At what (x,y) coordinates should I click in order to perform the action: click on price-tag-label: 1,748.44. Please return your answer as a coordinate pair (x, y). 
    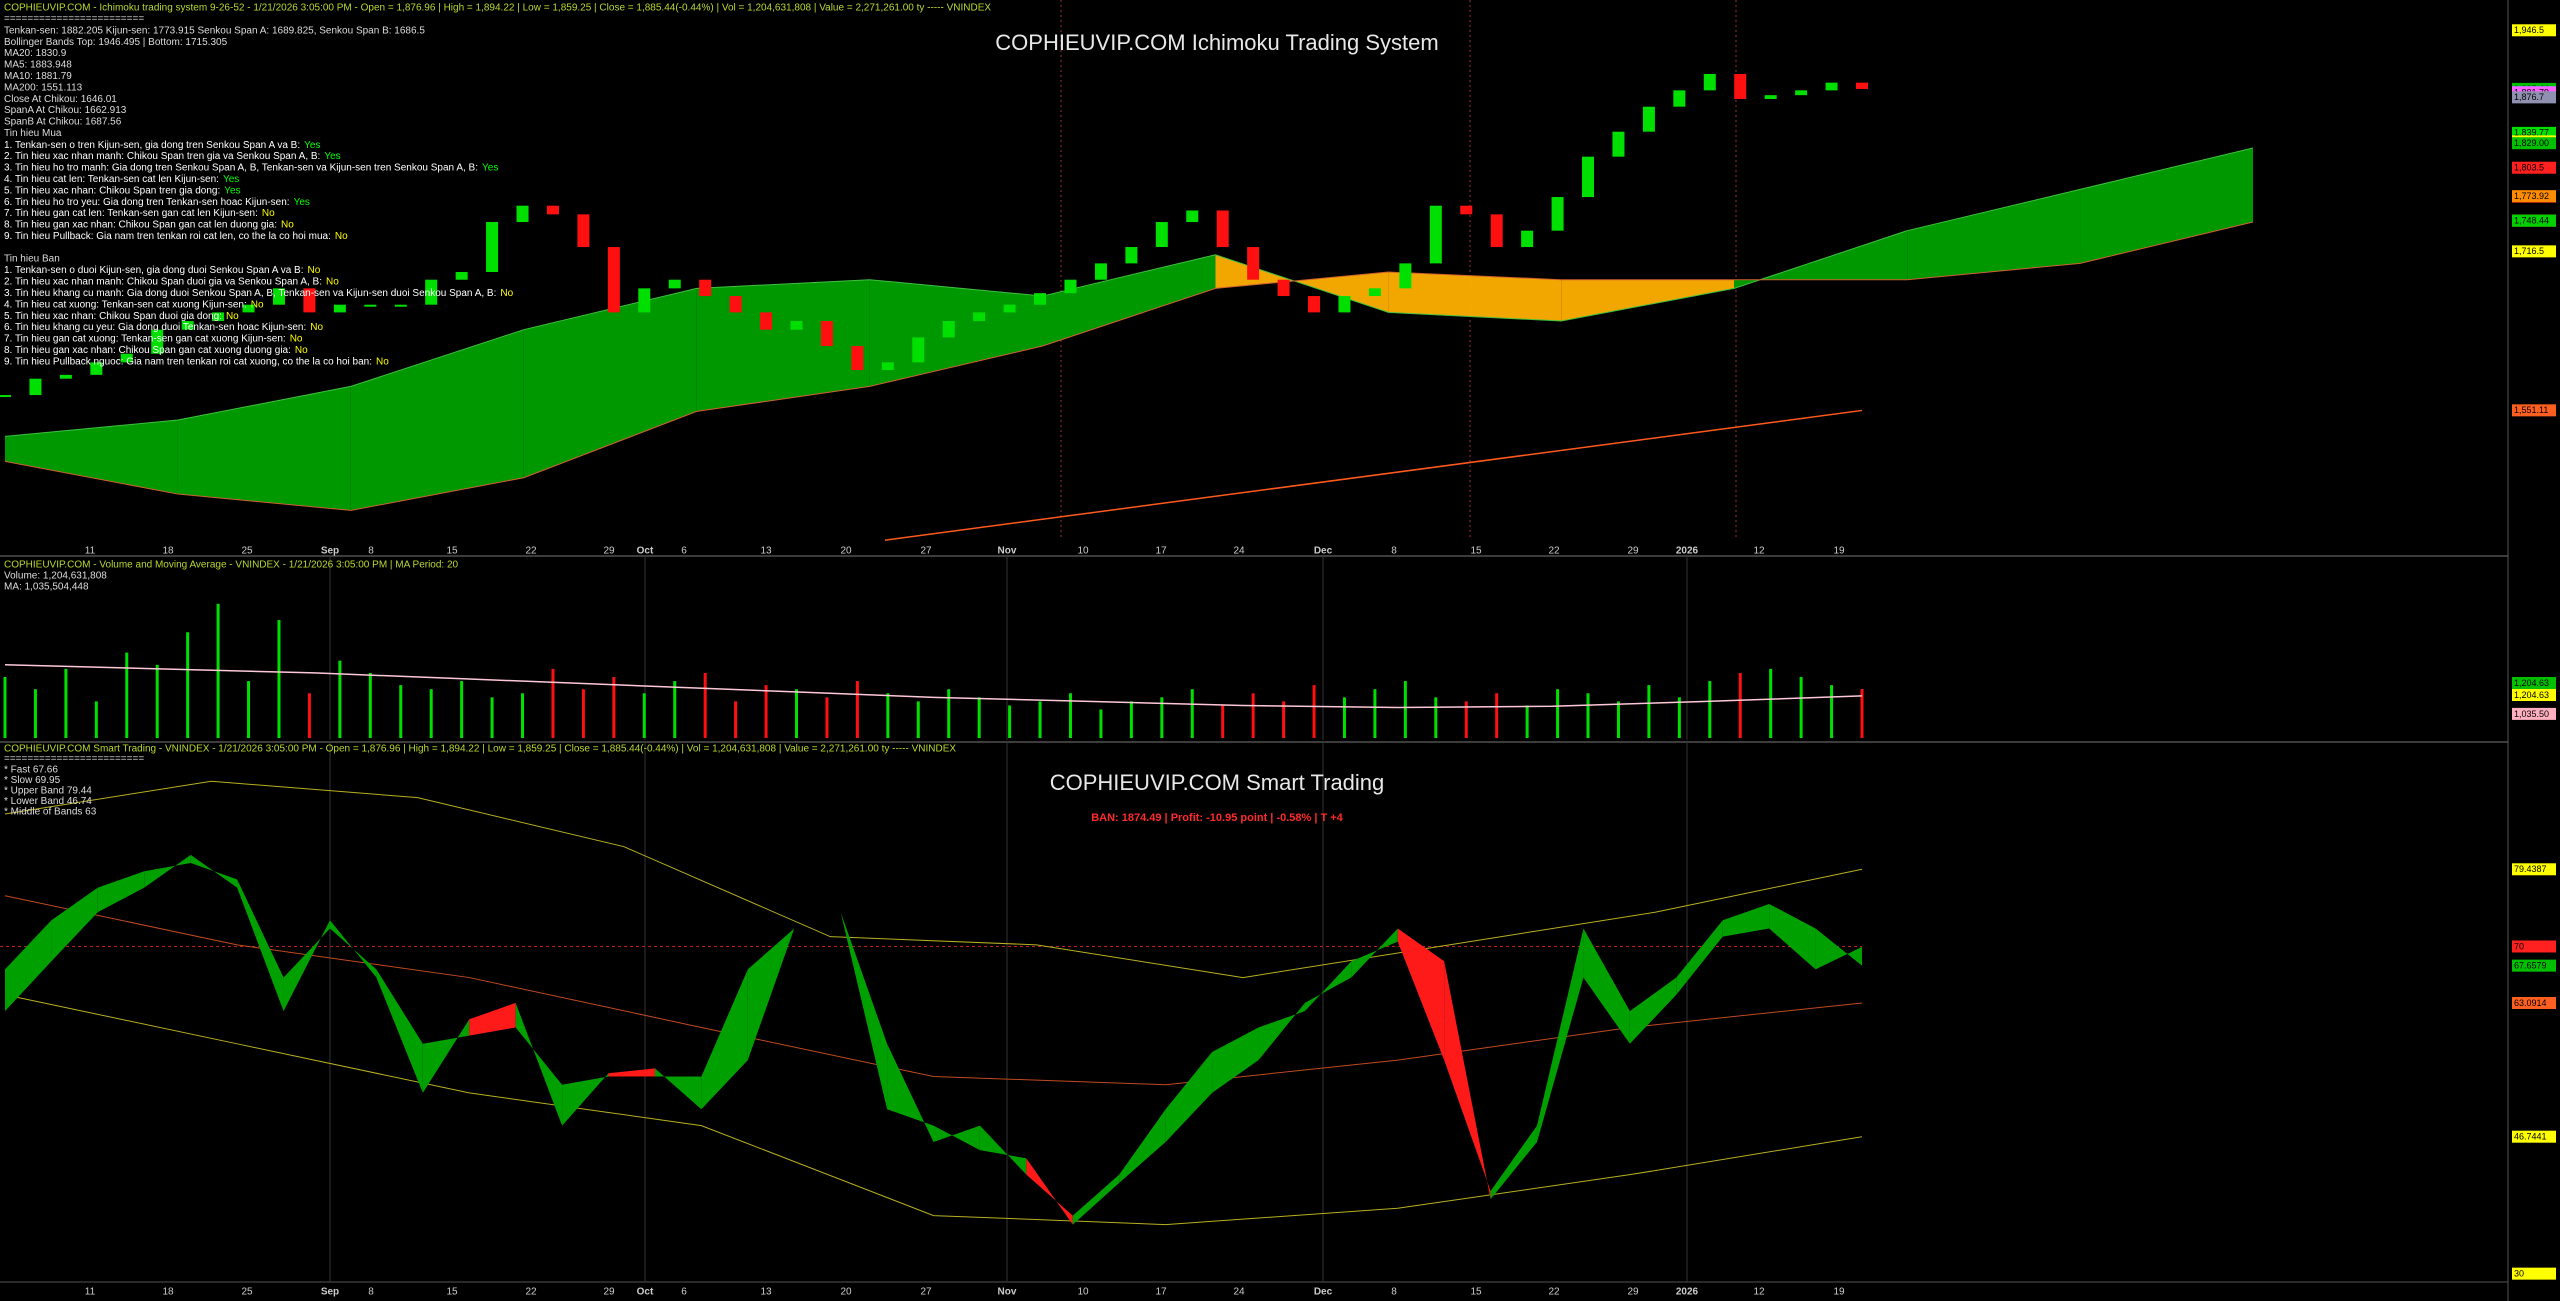
    Looking at the image, I should click on (2531, 221).